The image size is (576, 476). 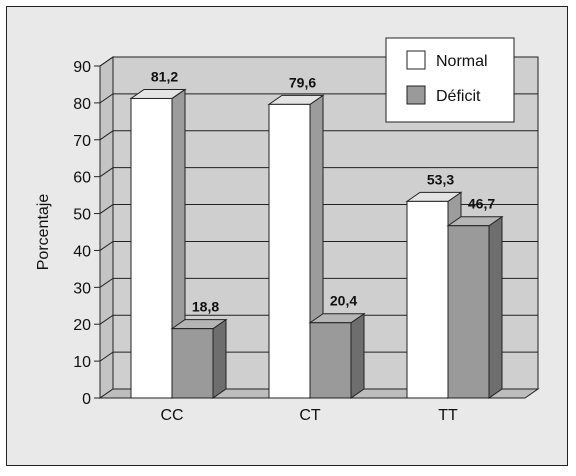 I want to click on bar-ct-normal, so click(x=289, y=251).